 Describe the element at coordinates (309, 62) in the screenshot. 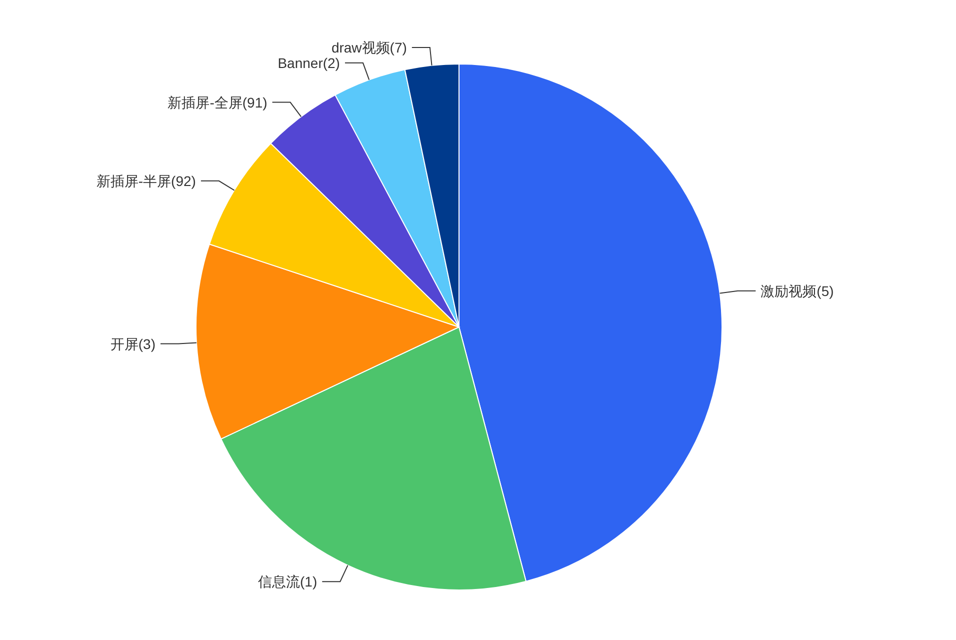

I see `slice-label: Banner(2)` at that location.